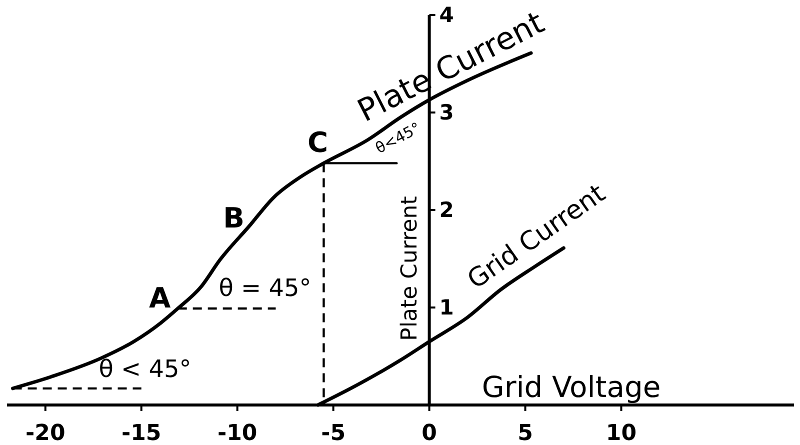 This screenshot has height=445, width=800. Describe the element at coordinates (160, 297) in the screenshot. I see `annotation: A` at that location.